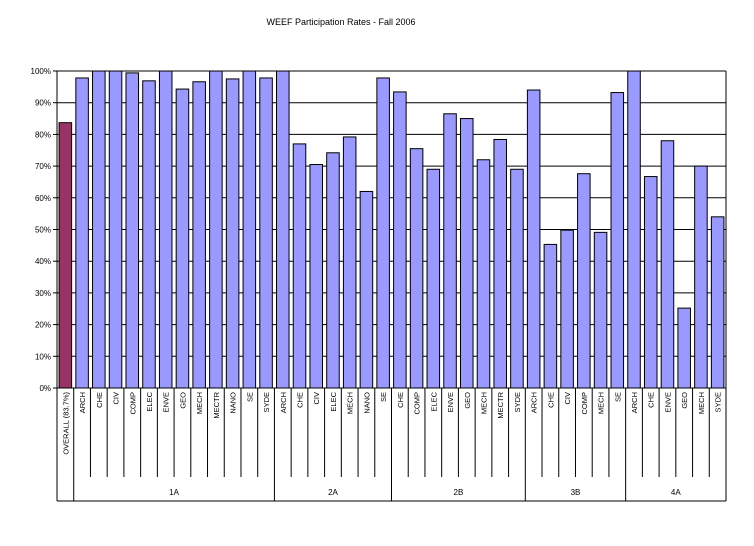  Describe the element at coordinates (45, 388) in the screenshot. I see `y-tick-label: 0%` at that location.